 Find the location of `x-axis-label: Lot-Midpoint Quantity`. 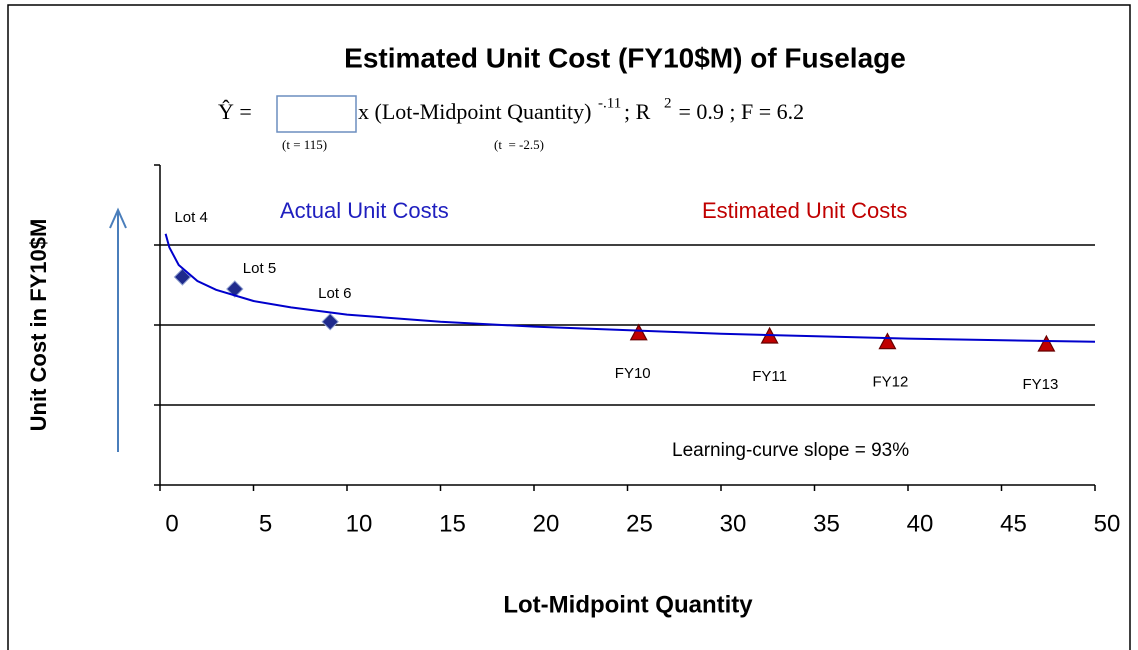

x-axis-label: Lot-Midpoint Quantity is located at coordinates (628, 604).